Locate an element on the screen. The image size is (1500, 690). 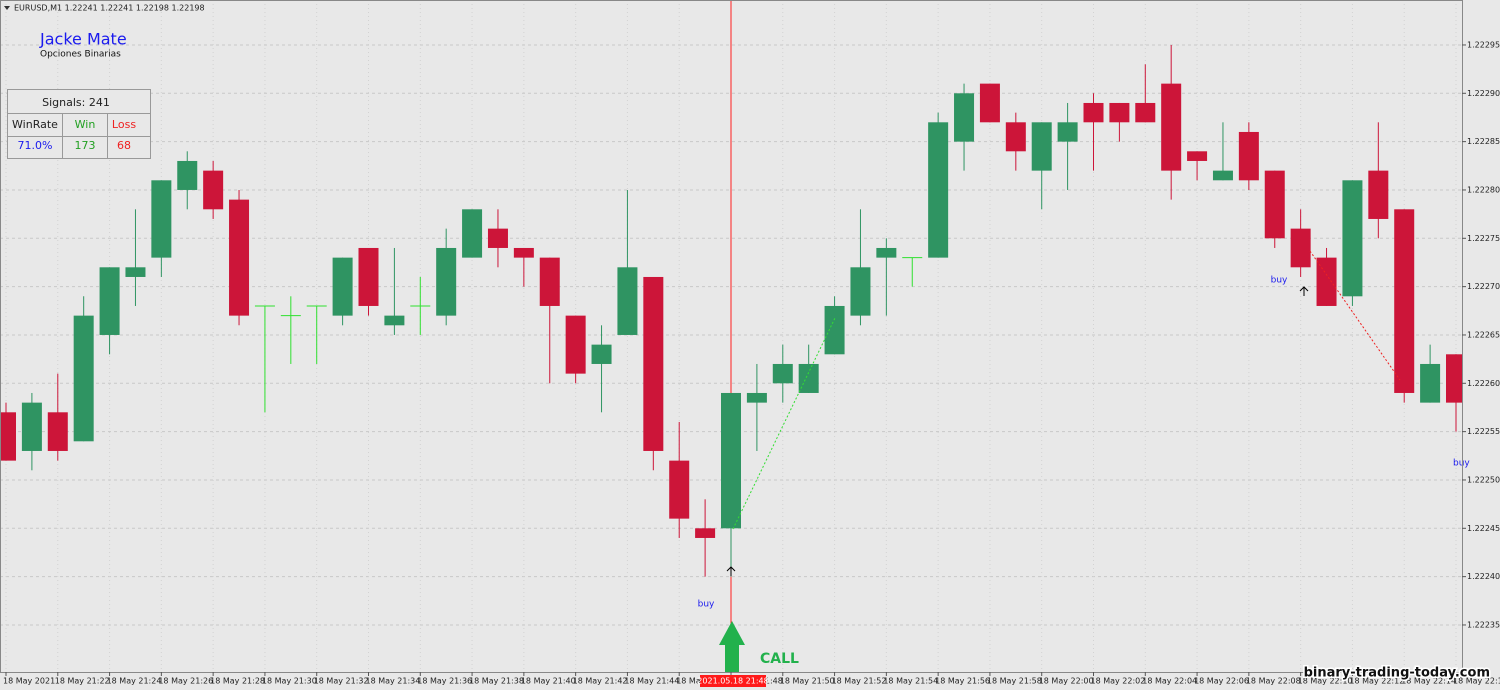
x-tick-label: 18 May 22:02 is located at coordinates (1118, 681).